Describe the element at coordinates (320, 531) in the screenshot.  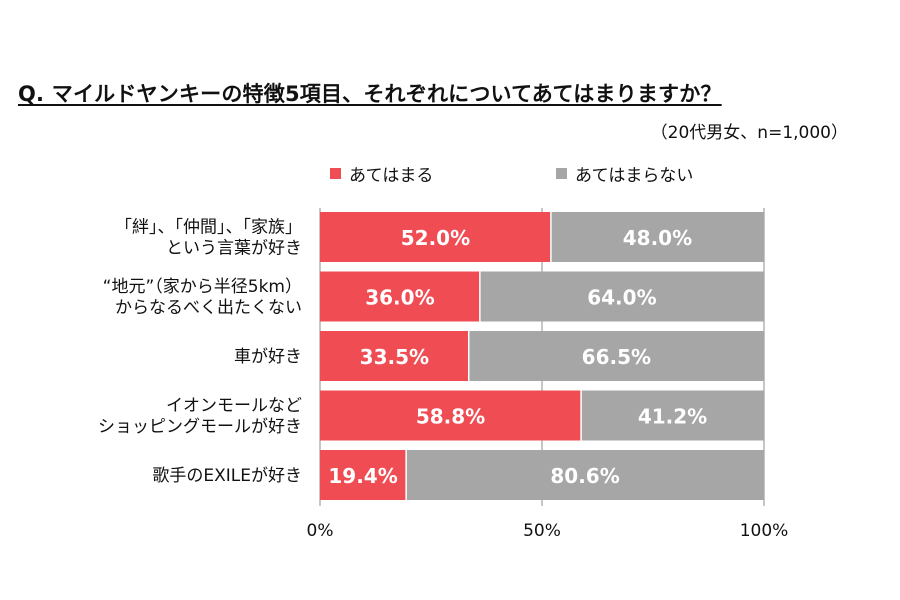
I see `x-tick-label: 0%` at that location.